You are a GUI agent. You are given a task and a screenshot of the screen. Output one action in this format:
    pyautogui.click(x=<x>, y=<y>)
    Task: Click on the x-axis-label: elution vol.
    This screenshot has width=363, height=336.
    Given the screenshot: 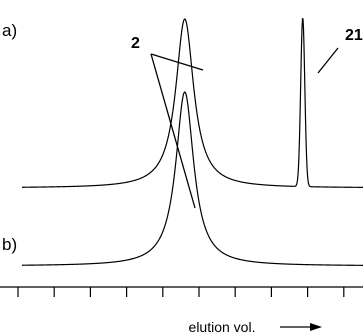 What is the action you would take?
    pyautogui.click(x=222, y=327)
    